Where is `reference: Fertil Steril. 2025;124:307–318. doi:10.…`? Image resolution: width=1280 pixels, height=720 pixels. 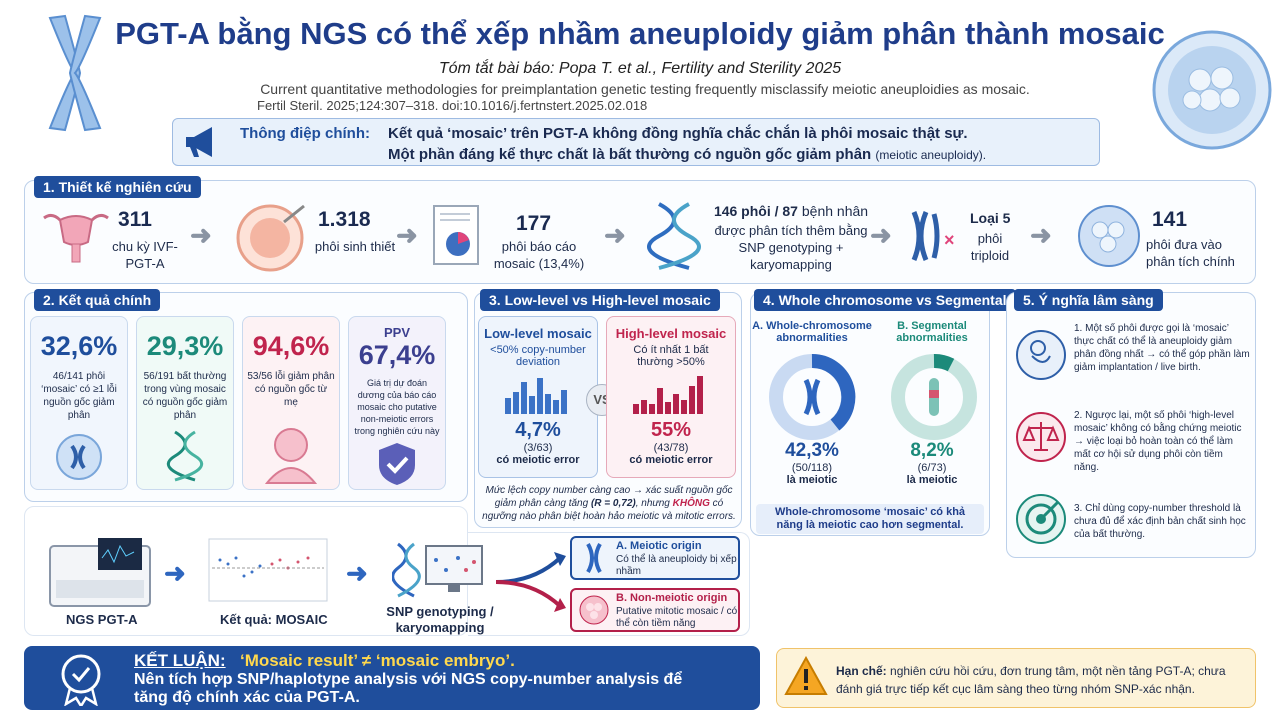 reference: Fertil Steril. 2025;124:307–318. doi:10.… is located at coordinates (452, 105).